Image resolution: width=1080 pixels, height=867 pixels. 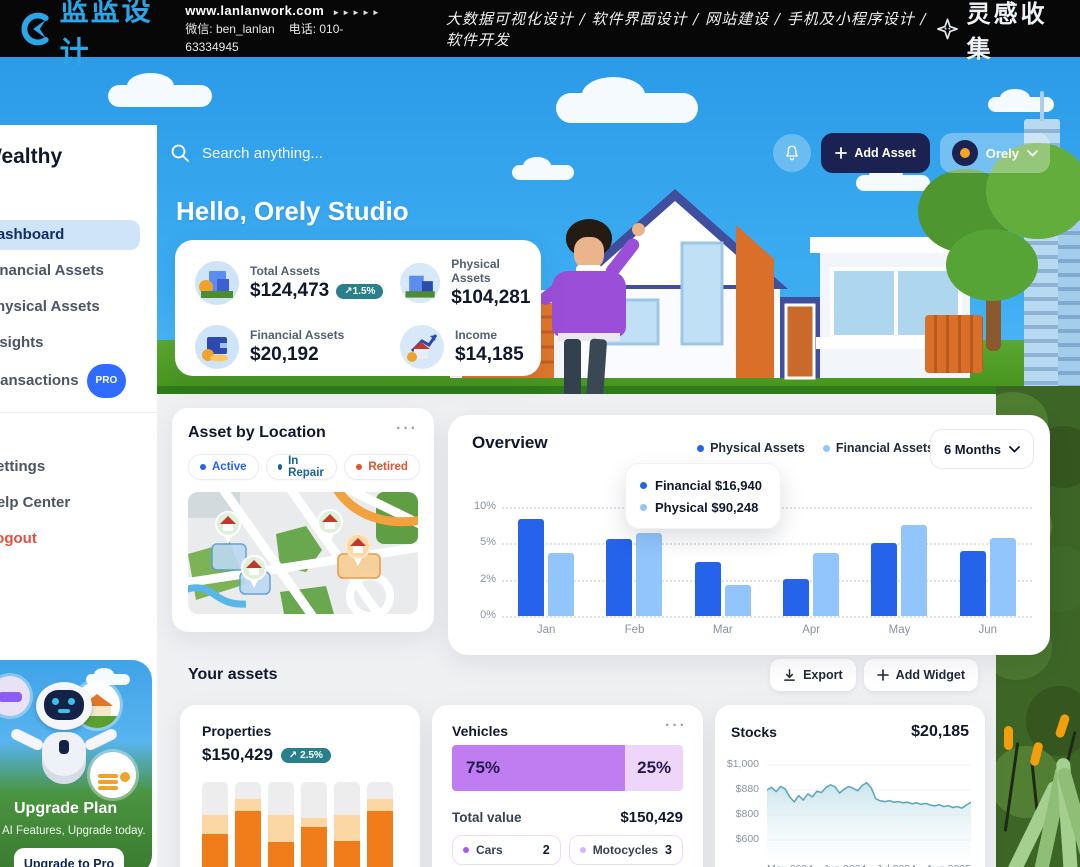 I want to click on search-input, so click(x=320, y=153).